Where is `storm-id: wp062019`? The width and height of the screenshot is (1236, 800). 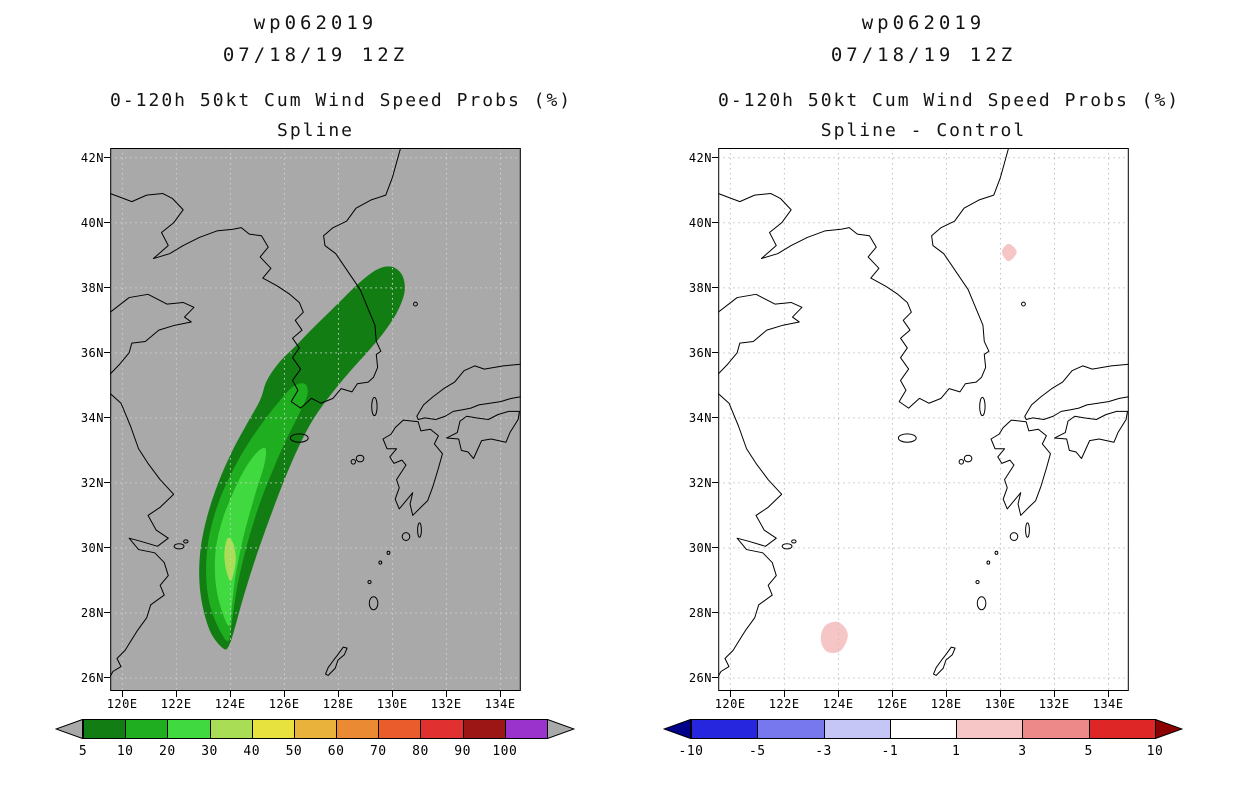 storm-id: wp062019 is located at coordinates (315, 23).